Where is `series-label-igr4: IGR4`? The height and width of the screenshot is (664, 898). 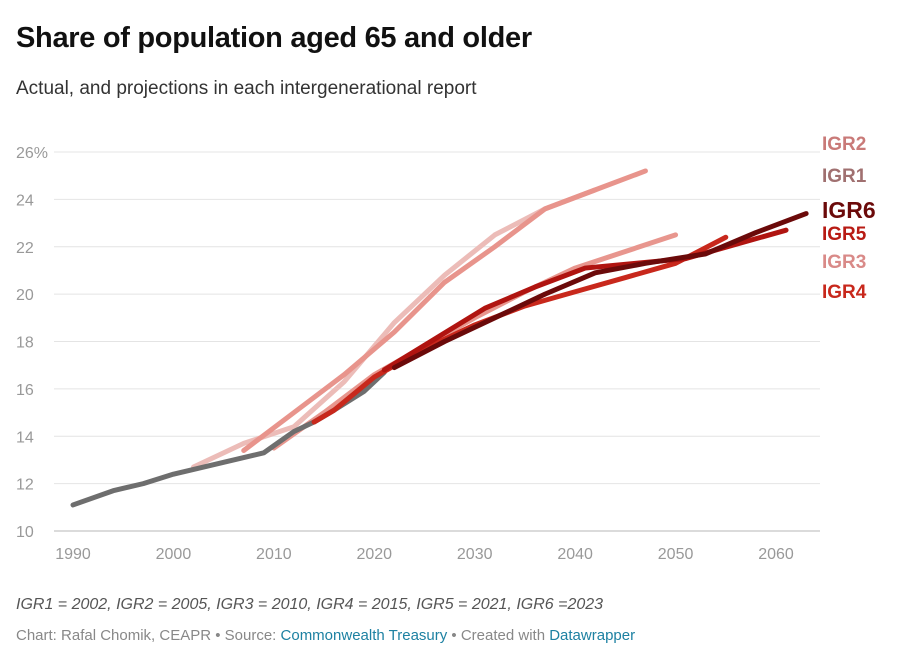
series-label-igr4: IGR4 is located at coordinates (844, 292).